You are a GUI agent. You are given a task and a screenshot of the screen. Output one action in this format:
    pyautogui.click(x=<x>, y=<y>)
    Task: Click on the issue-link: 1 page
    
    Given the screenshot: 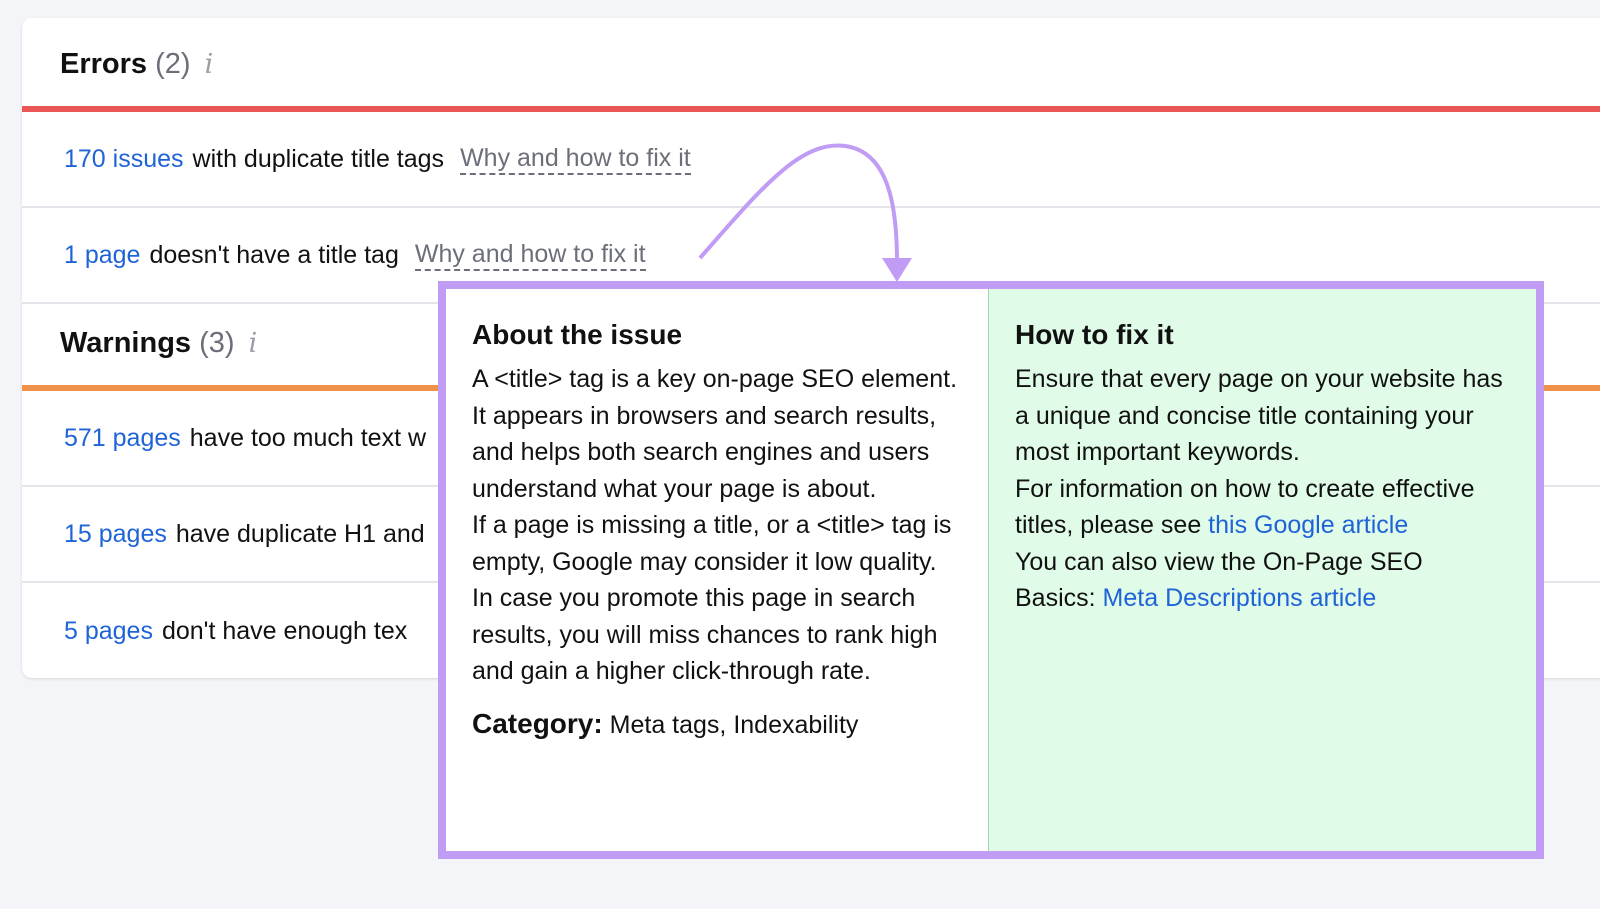 What is the action you would take?
    pyautogui.click(x=102, y=254)
    